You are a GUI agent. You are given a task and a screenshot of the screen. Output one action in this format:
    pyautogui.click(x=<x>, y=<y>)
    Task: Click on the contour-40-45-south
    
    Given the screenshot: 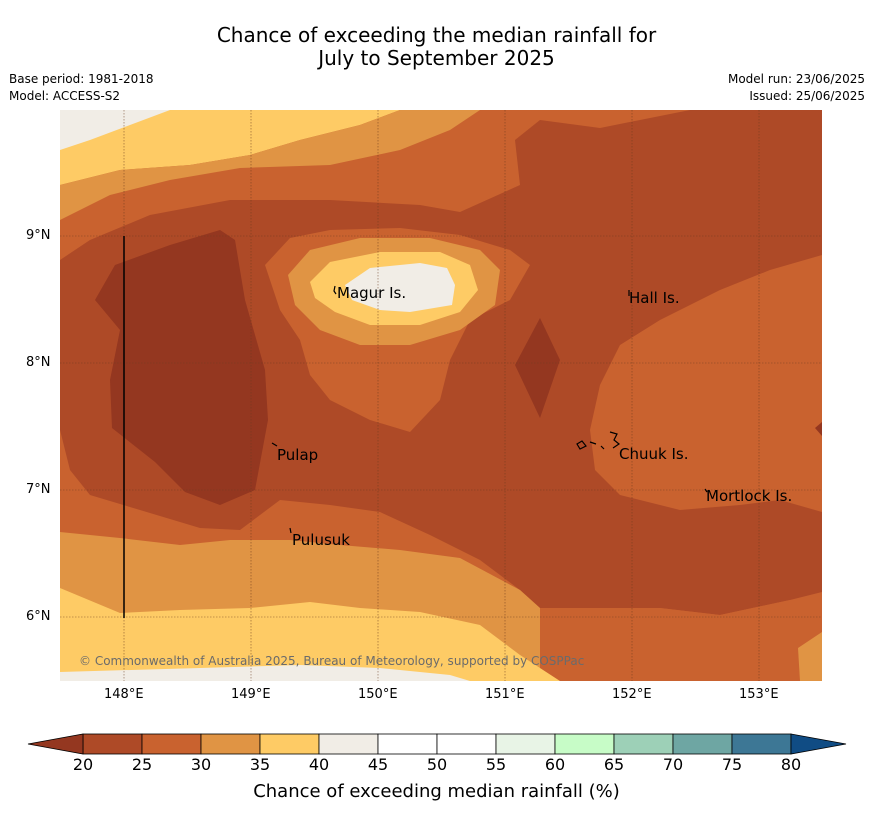 What is the action you would take?
    pyautogui.click(x=265, y=673)
    